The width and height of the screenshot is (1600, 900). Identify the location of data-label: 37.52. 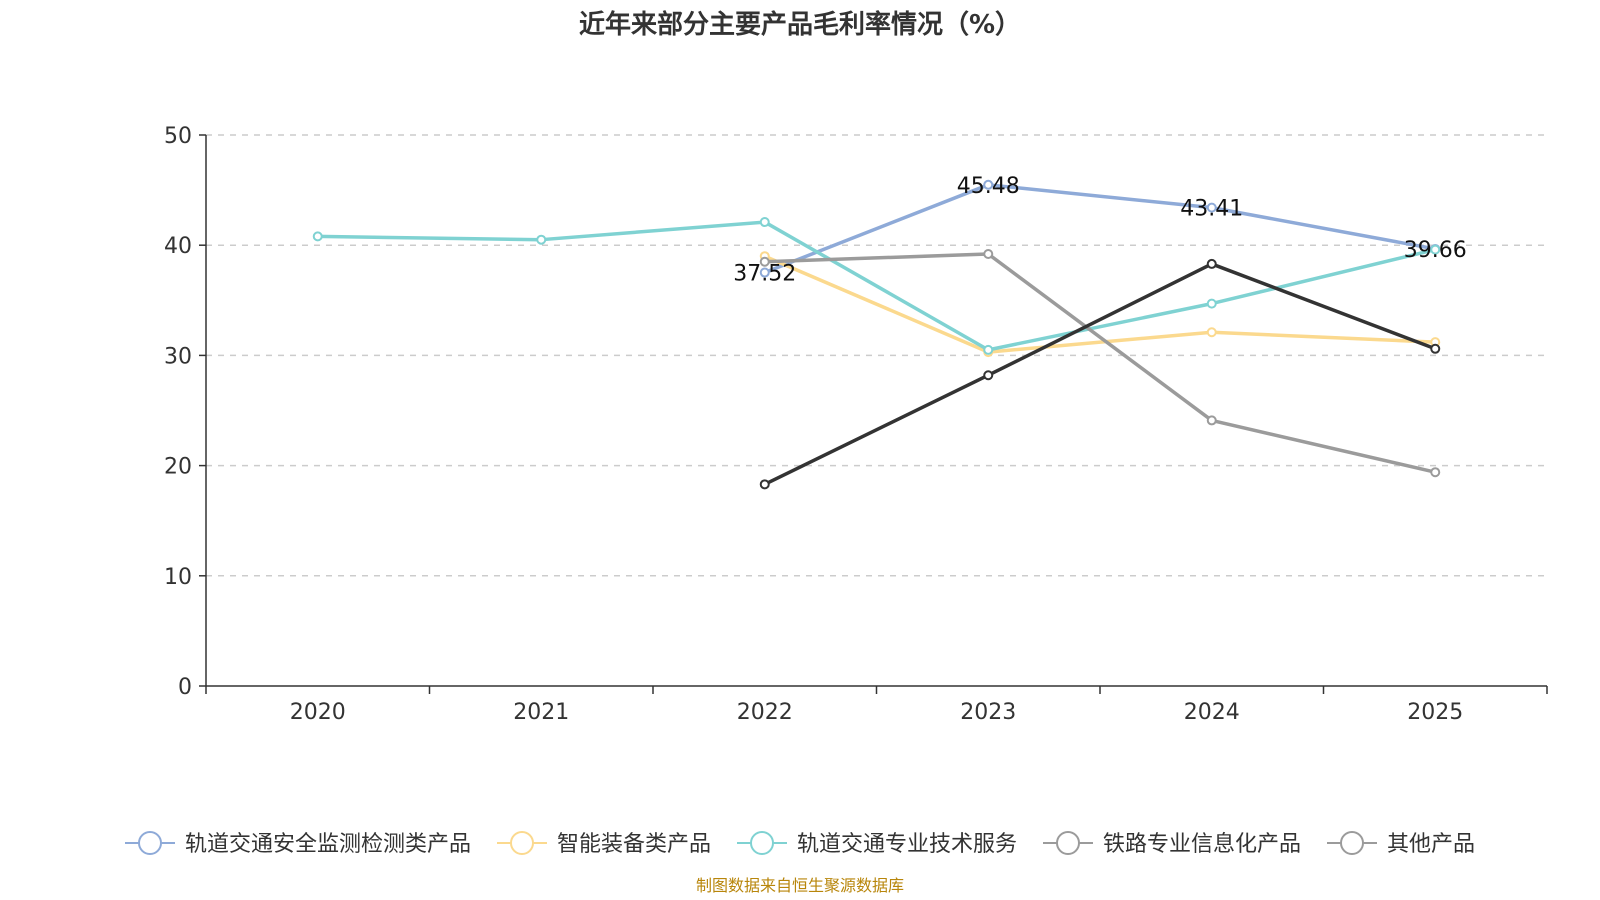
(764, 274).